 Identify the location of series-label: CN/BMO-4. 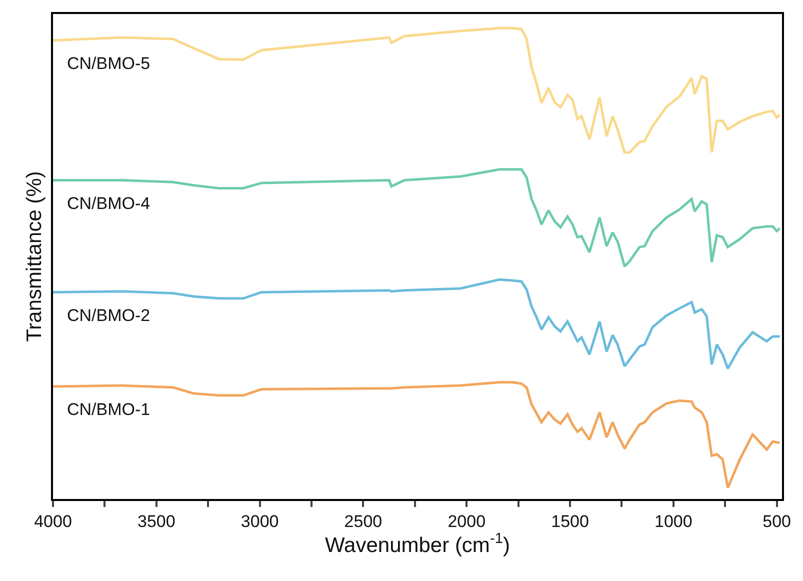
(108, 203).